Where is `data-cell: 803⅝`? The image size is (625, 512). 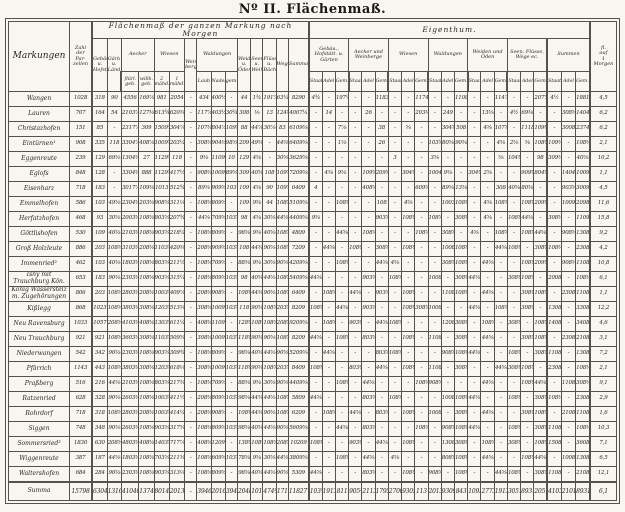
data-cell: 803⅝ is located at coordinates (161, 264).